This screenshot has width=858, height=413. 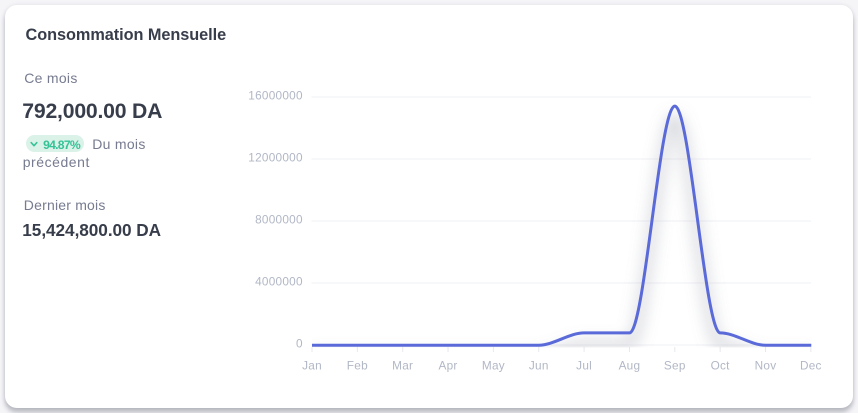 I want to click on svg-text: Dec, so click(x=810, y=366).